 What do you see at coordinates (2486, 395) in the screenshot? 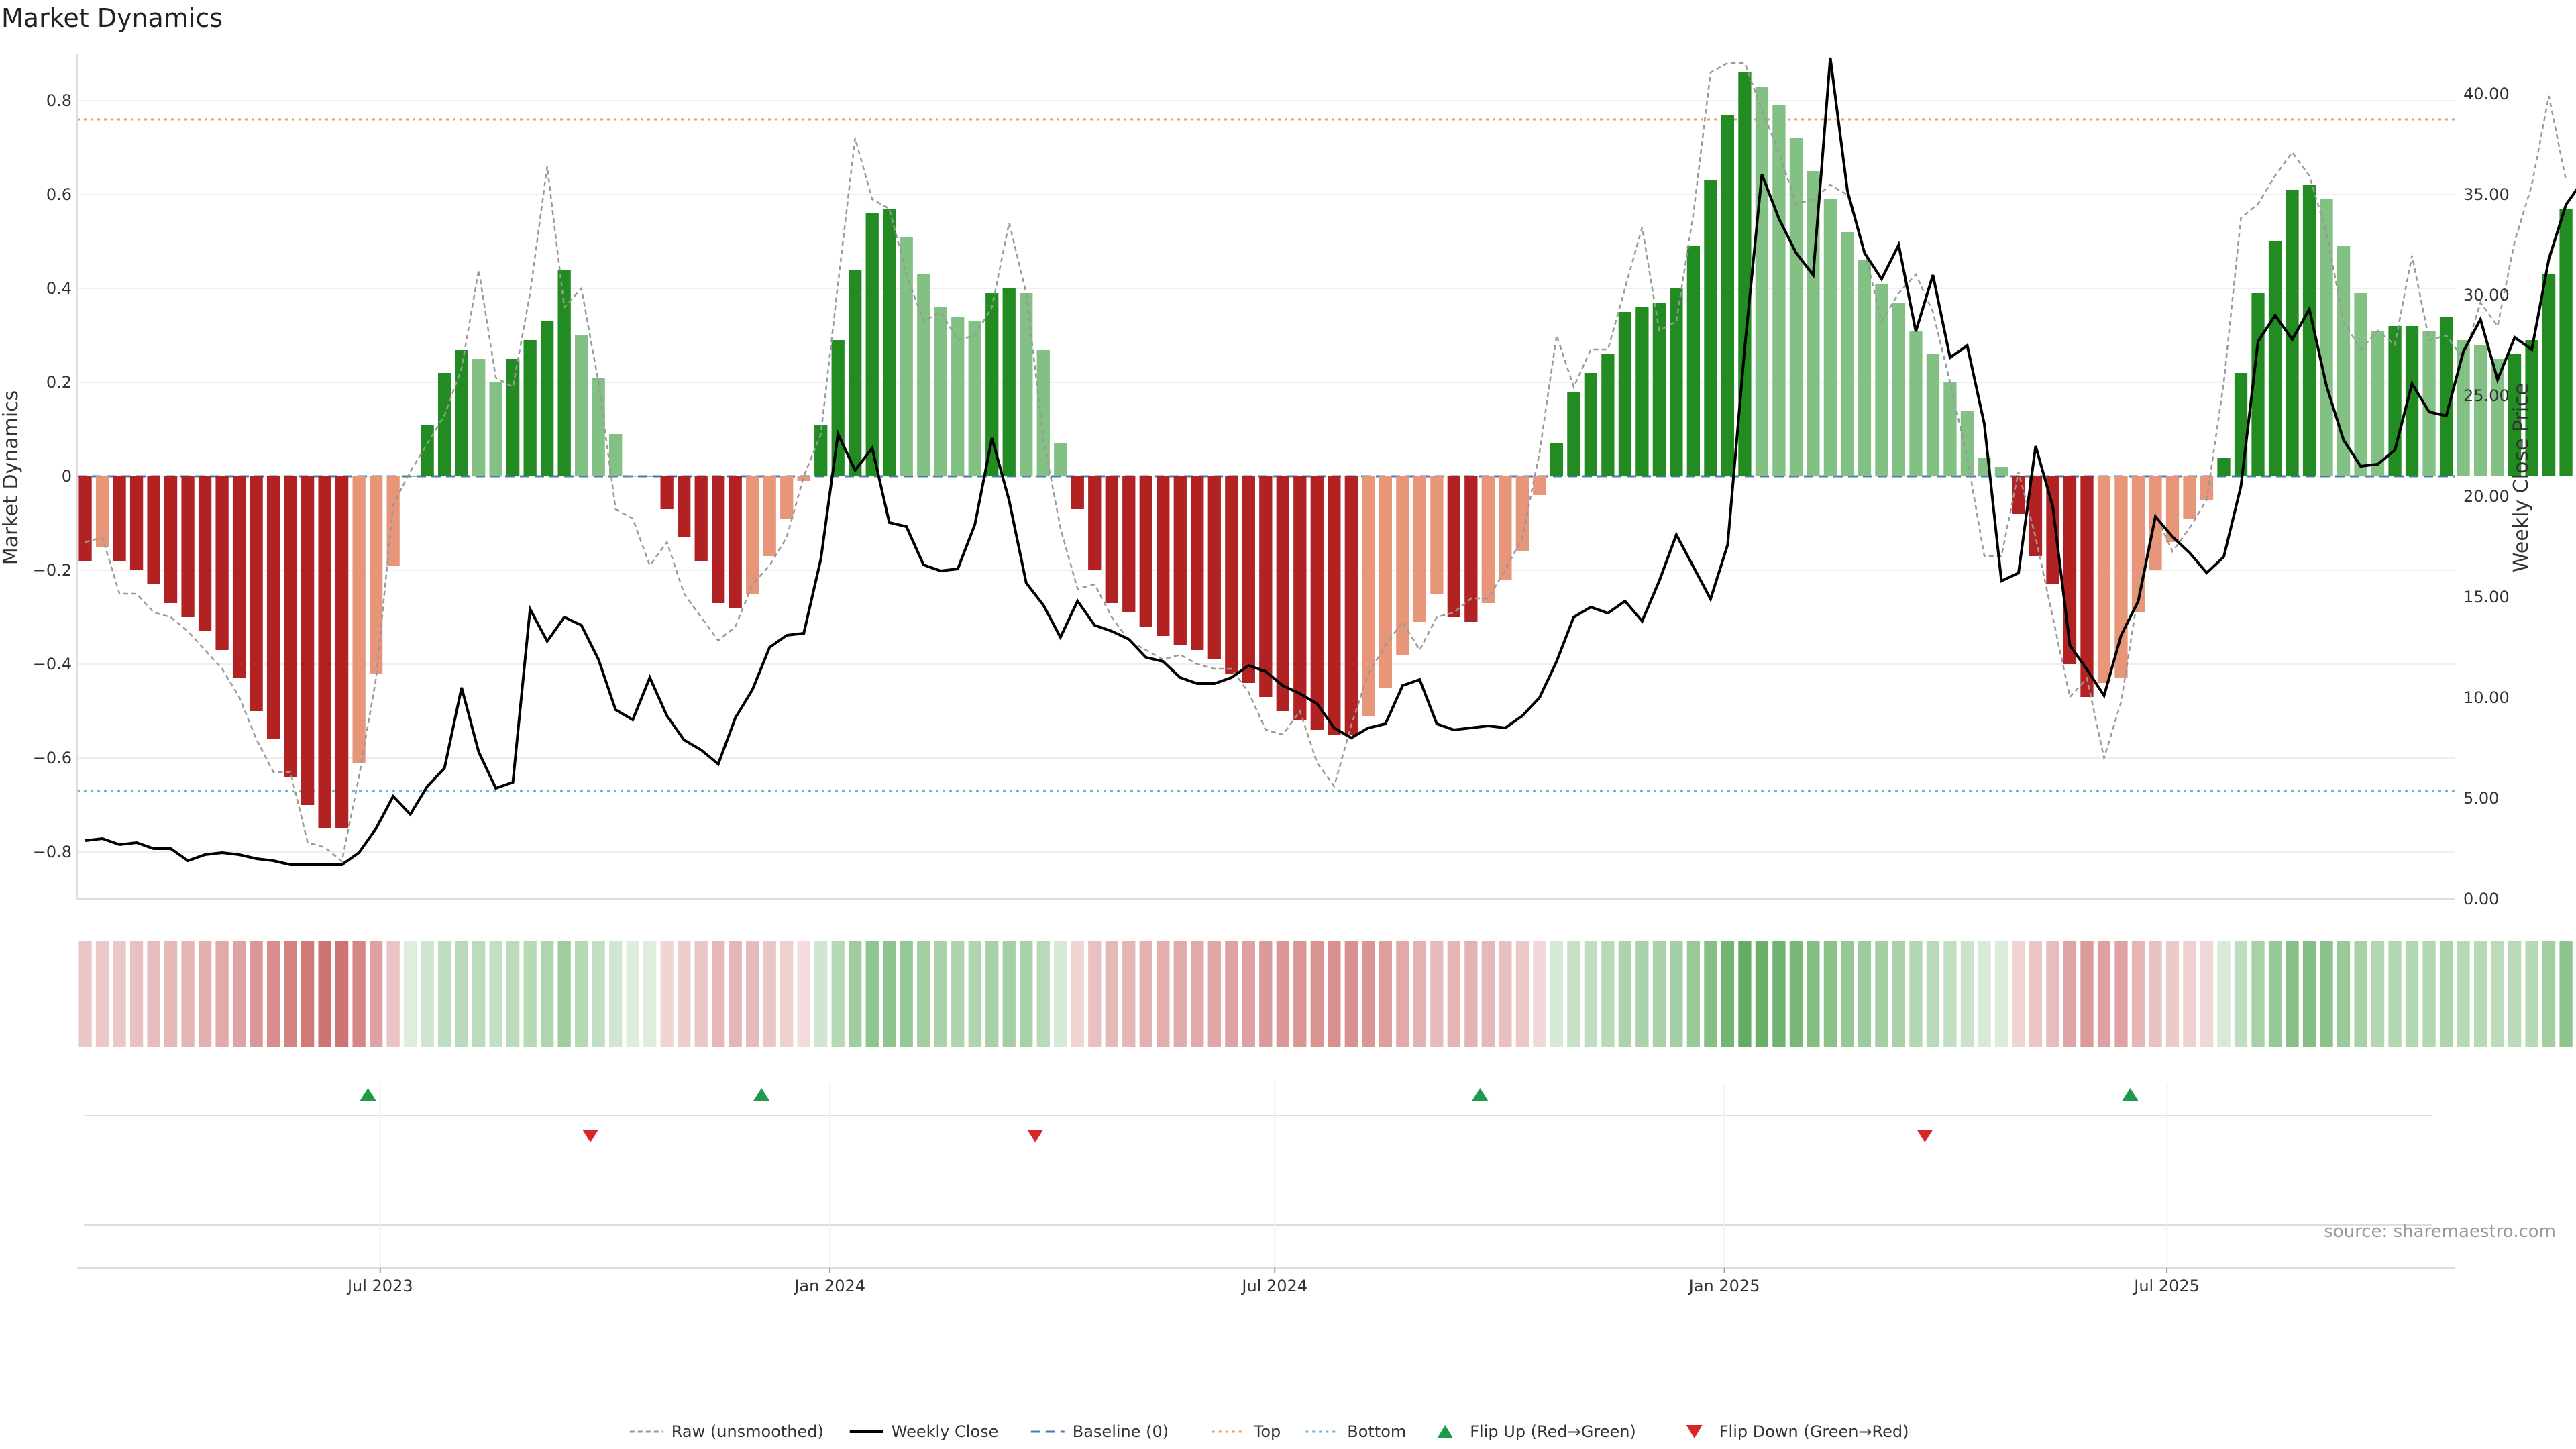
I see `y-right-tick-label: 25.00` at bounding box center [2486, 395].